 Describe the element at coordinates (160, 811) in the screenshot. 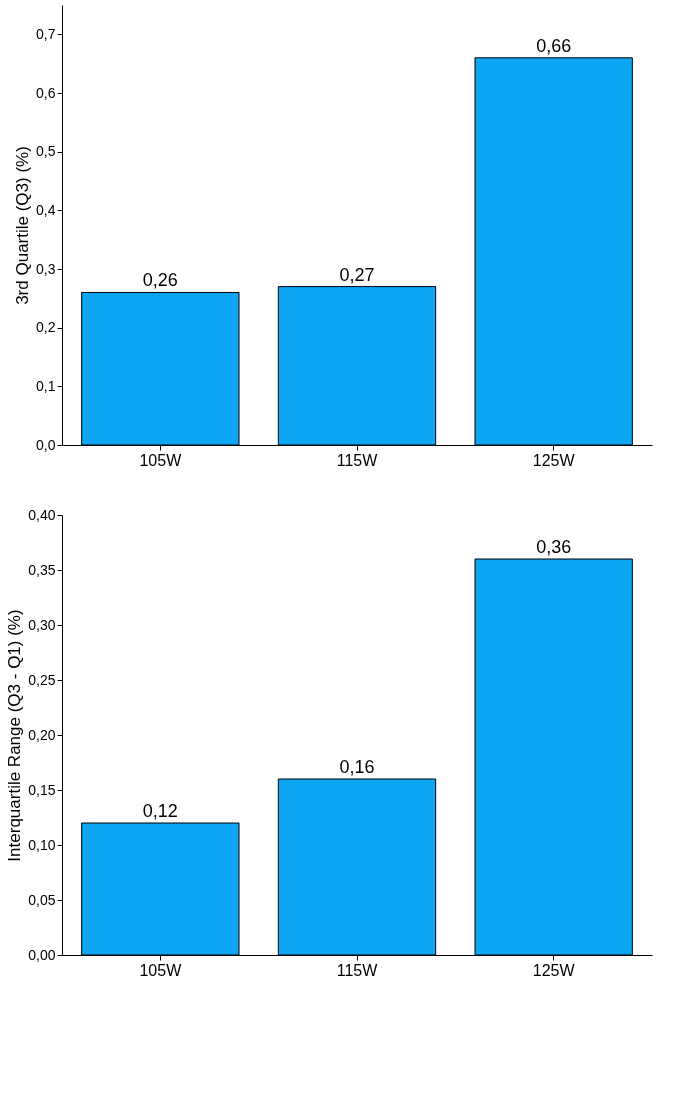

I see `data-label: 0,12` at that location.